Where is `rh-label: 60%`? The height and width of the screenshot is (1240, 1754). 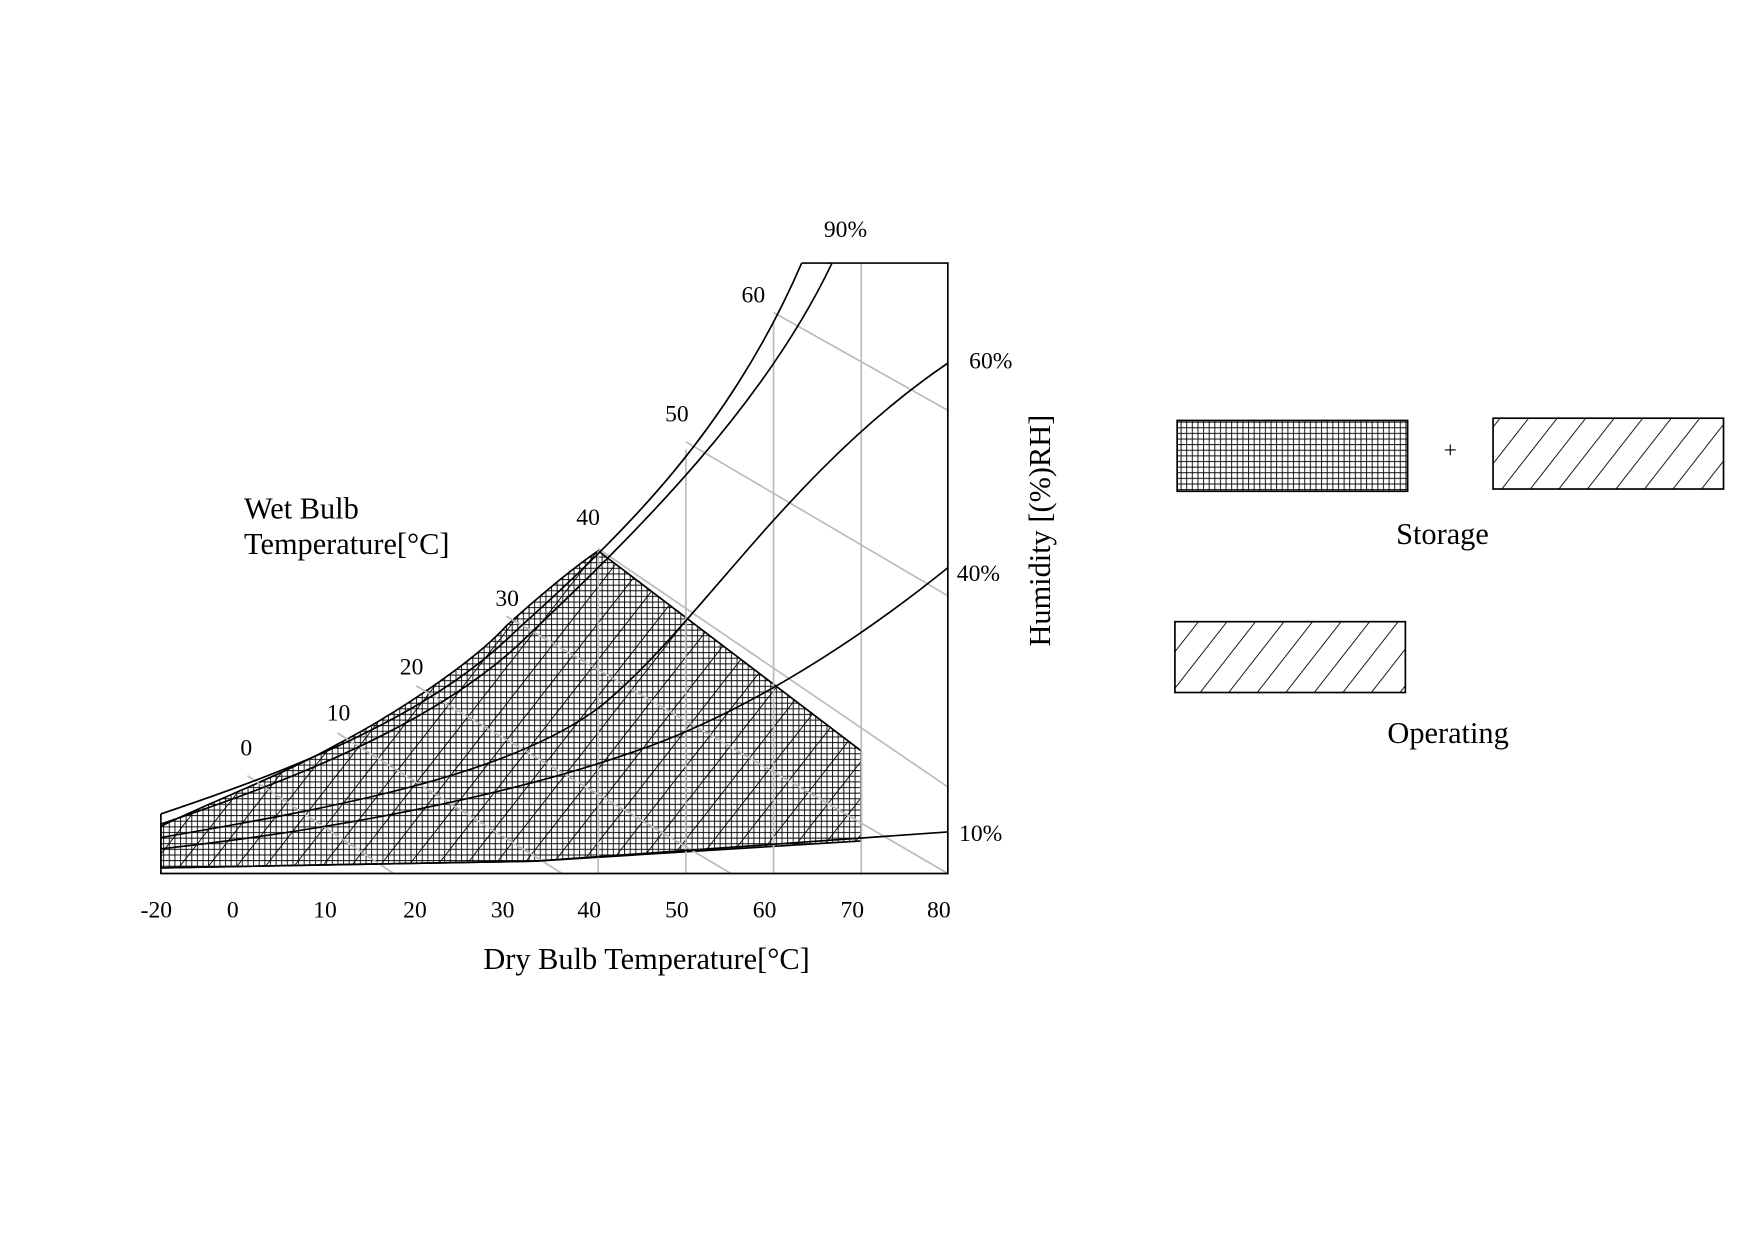 rh-label: 60% is located at coordinates (990, 362).